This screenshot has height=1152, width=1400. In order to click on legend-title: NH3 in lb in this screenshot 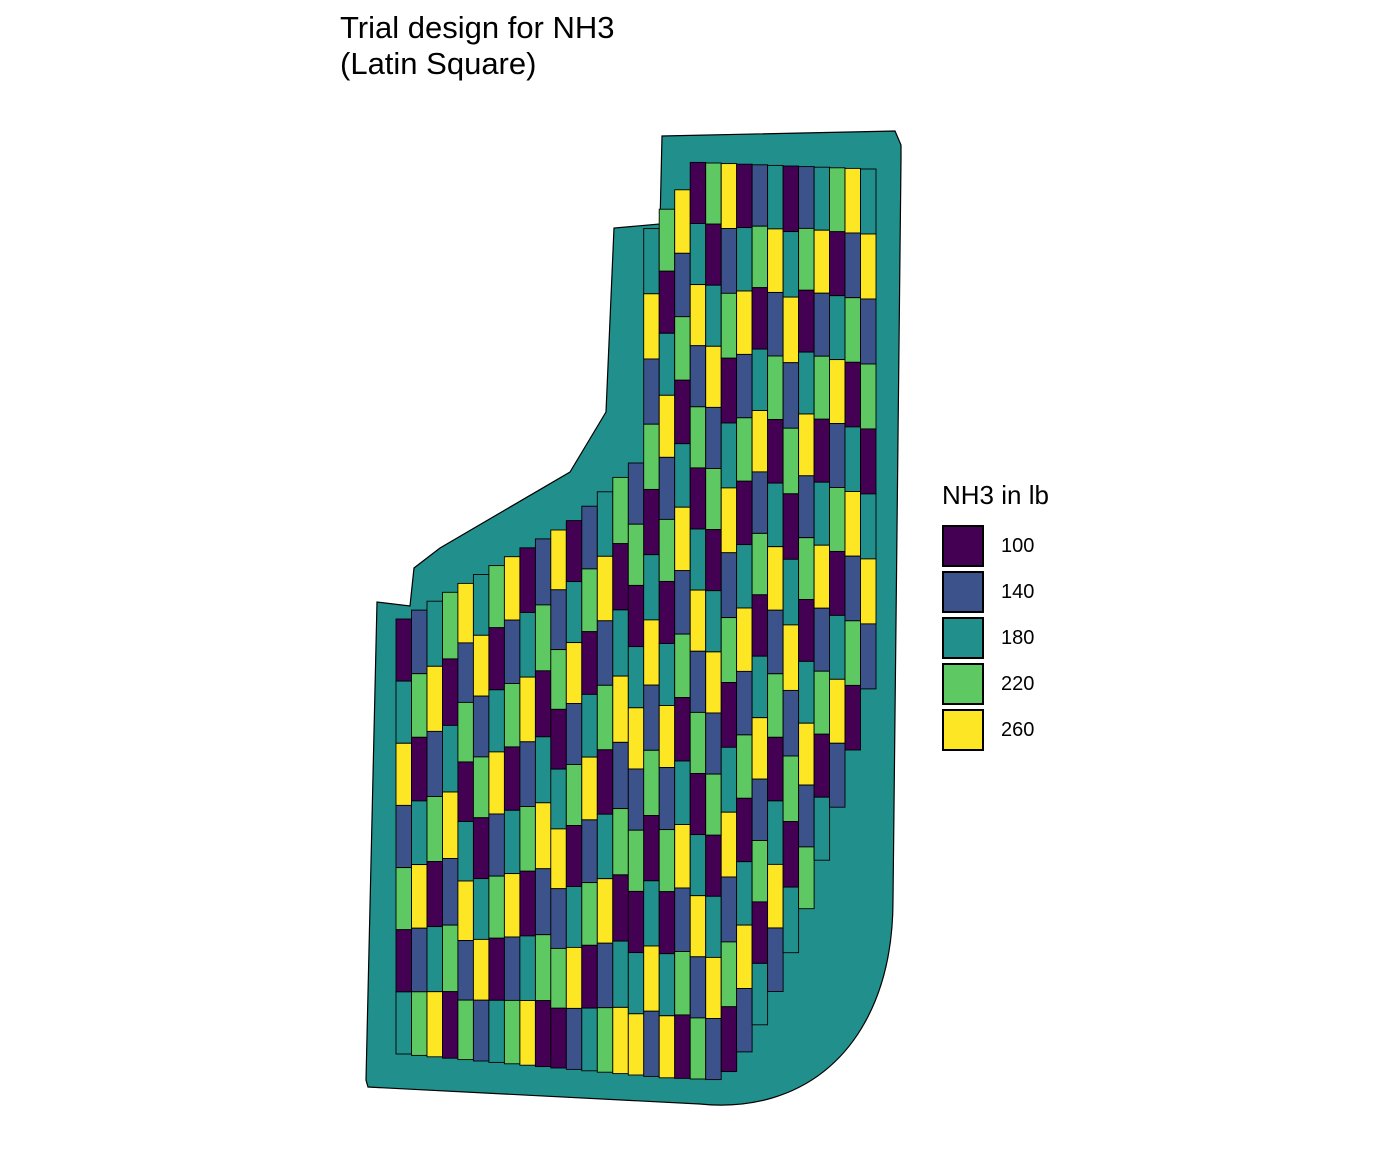, I will do `click(995, 495)`.